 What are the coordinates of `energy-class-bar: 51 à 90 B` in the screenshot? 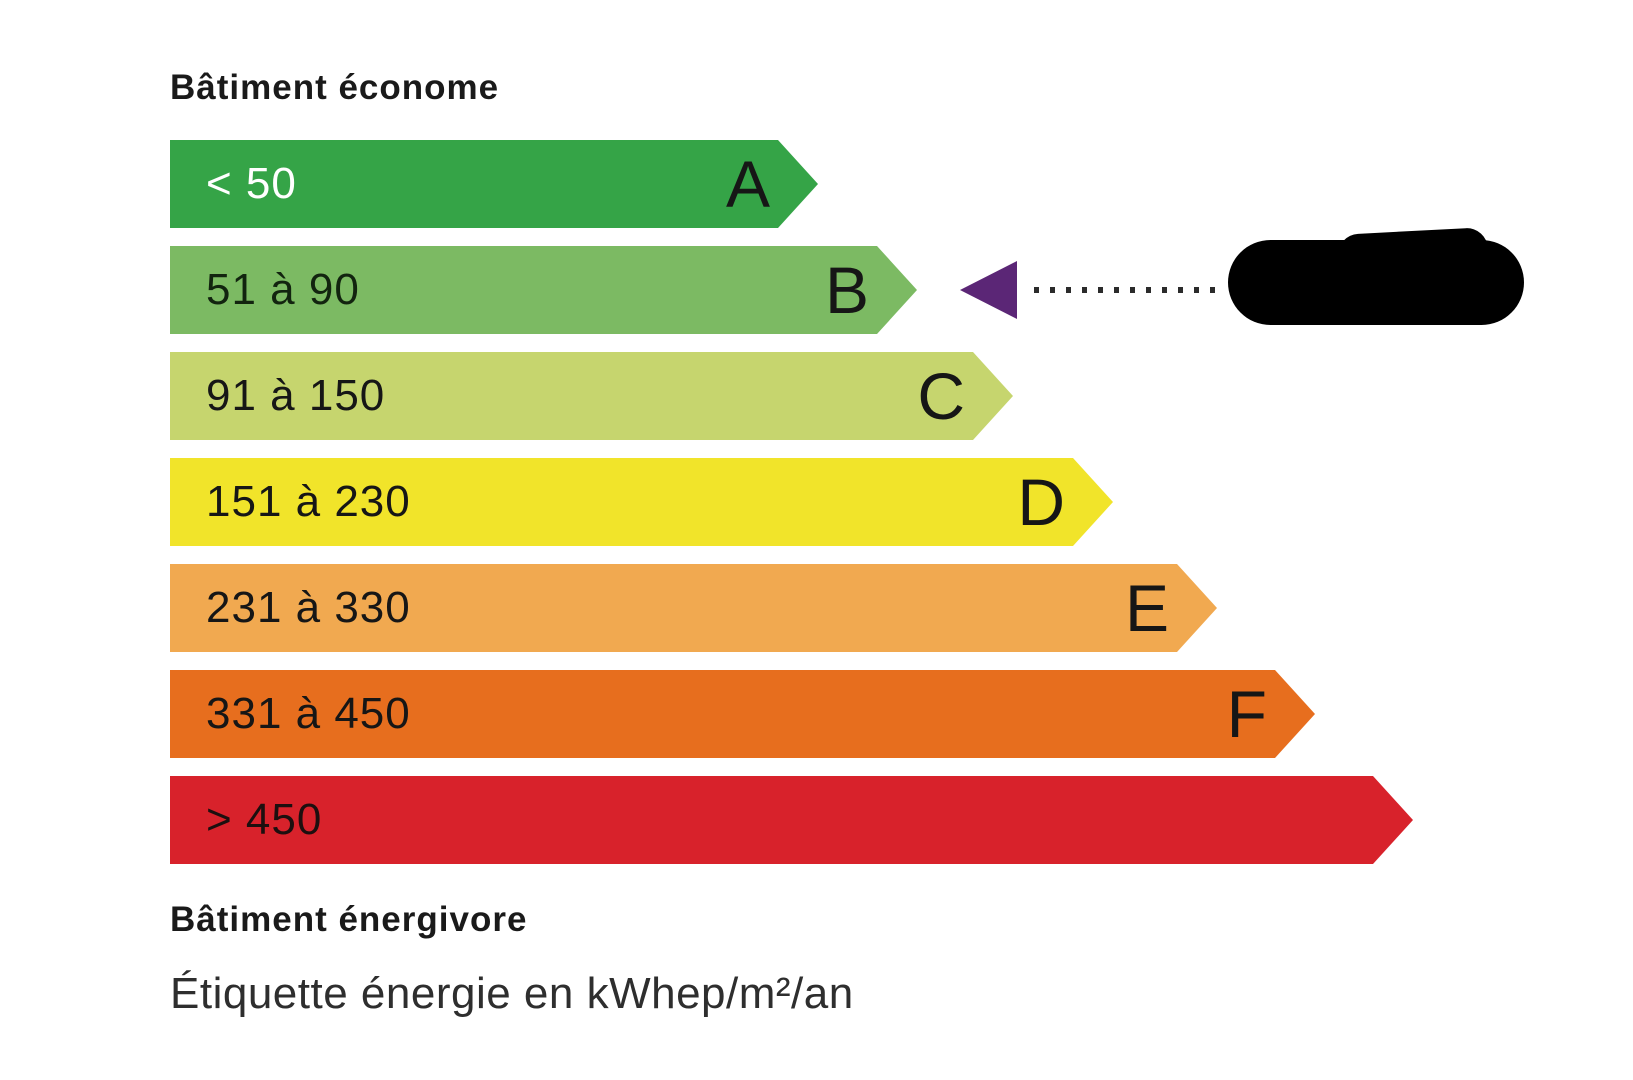 It's located at (543, 290).